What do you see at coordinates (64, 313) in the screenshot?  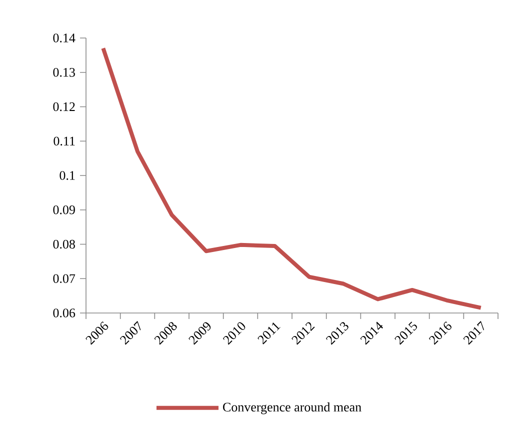 I see `y-tick-label: 0.06` at bounding box center [64, 313].